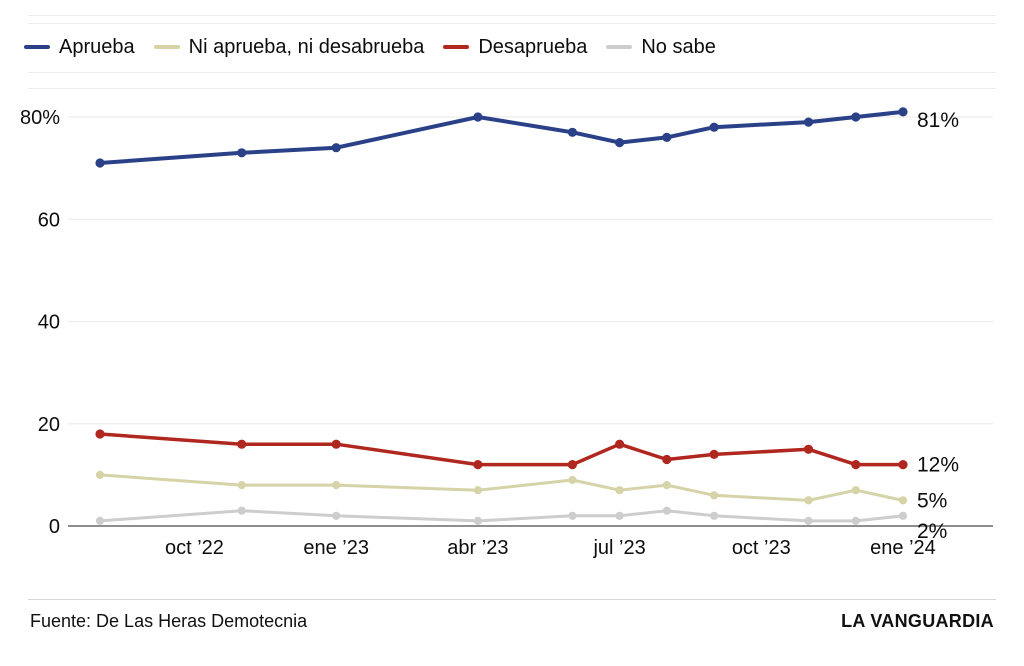 Image resolution: width=1024 pixels, height=666 pixels. Describe the element at coordinates (618, 548) in the screenshot. I see `x-tick-label-jul-23: jul ’23` at that location.